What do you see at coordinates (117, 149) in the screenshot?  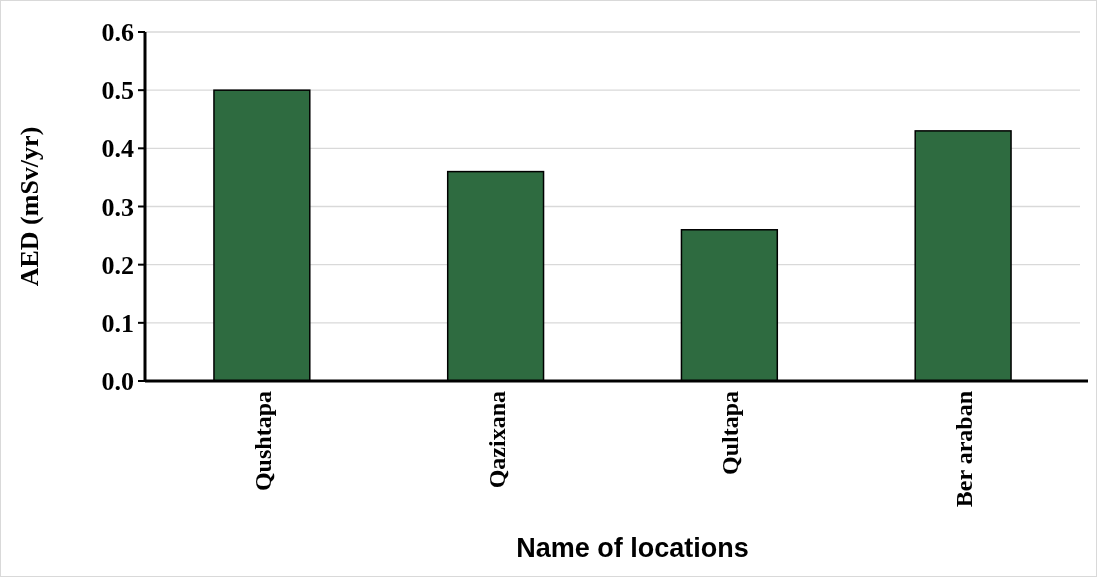 I see `y-tick-label: 0.4` at bounding box center [117, 149].